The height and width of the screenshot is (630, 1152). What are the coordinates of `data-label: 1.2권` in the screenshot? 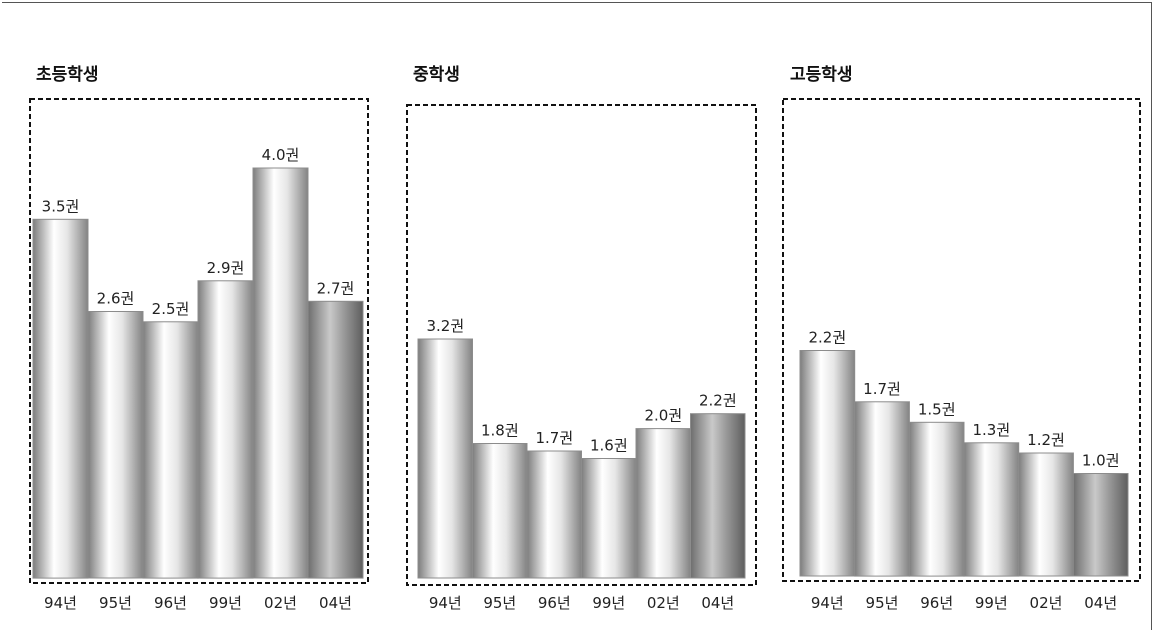 It's located at (1046, 440).